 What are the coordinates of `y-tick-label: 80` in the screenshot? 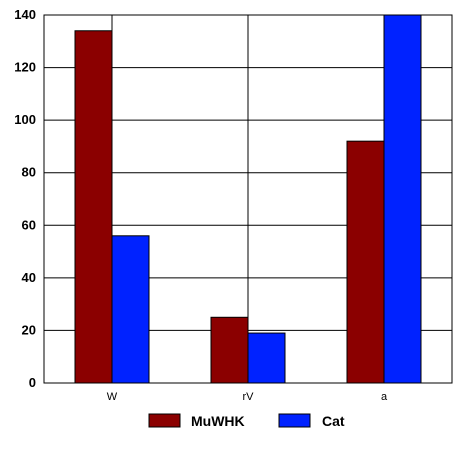 It's located at (29, 172).